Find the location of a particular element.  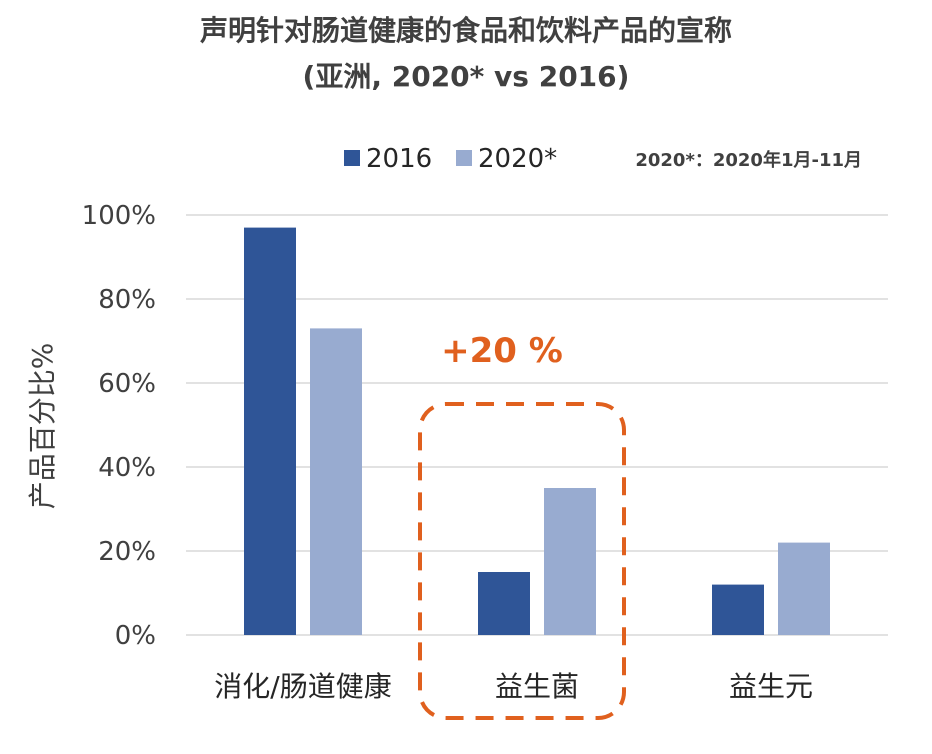

category-label: 消化/肠道健康 is located at coordinates (302, 686).